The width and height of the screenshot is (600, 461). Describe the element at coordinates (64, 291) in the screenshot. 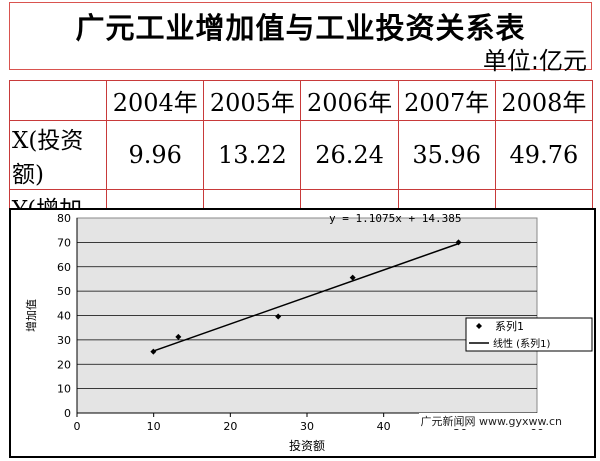

I see `y-tick-label: 50` at that location.